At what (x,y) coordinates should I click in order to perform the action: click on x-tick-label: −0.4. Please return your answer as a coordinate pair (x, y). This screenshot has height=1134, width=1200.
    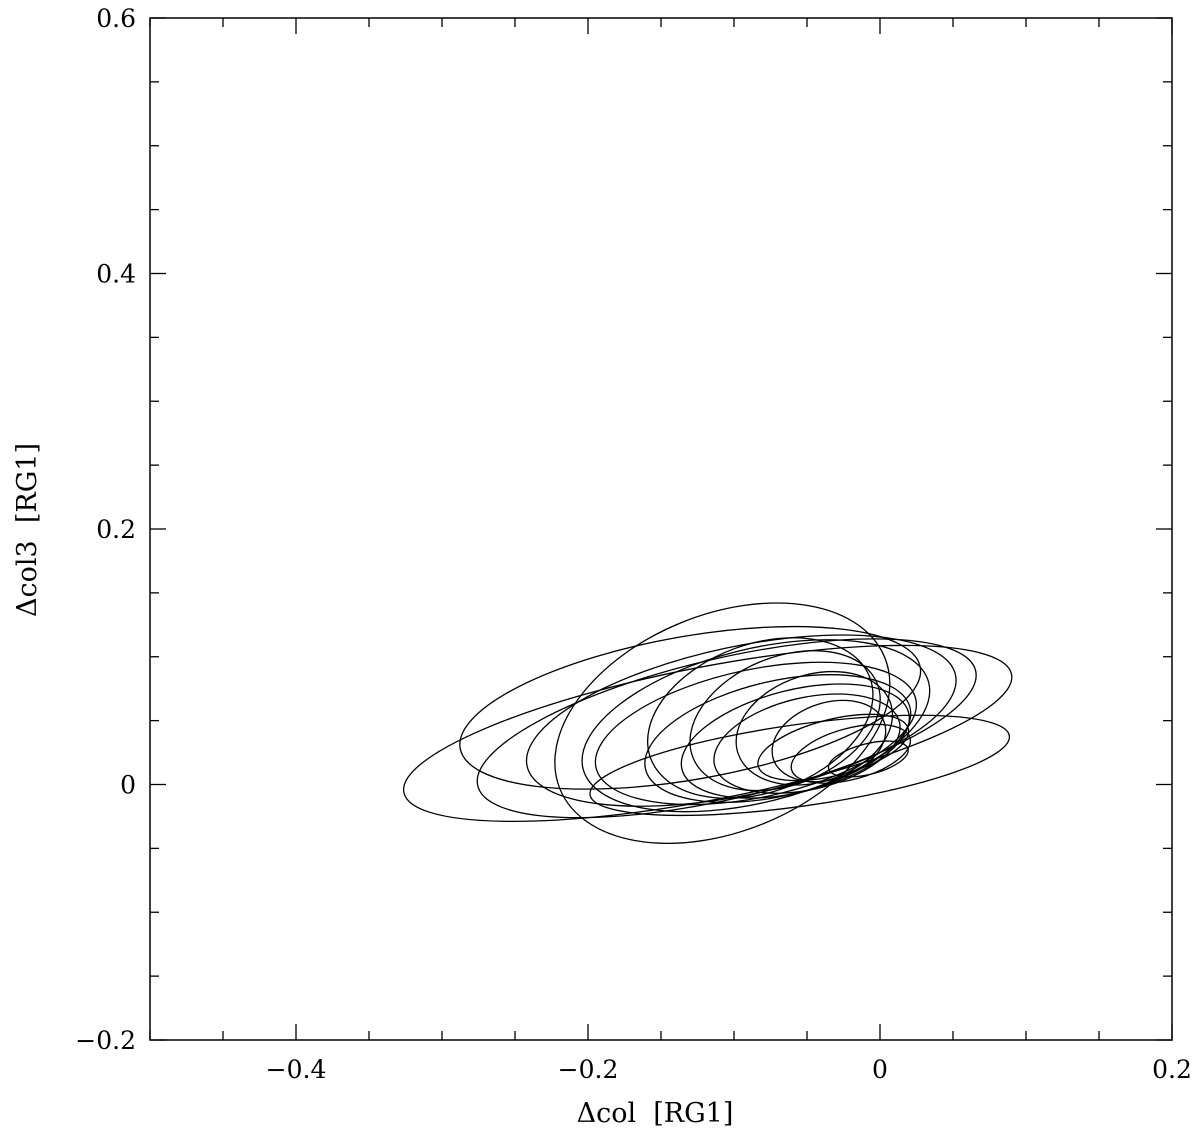
    Looking at the image, I should click on (296, 1069).